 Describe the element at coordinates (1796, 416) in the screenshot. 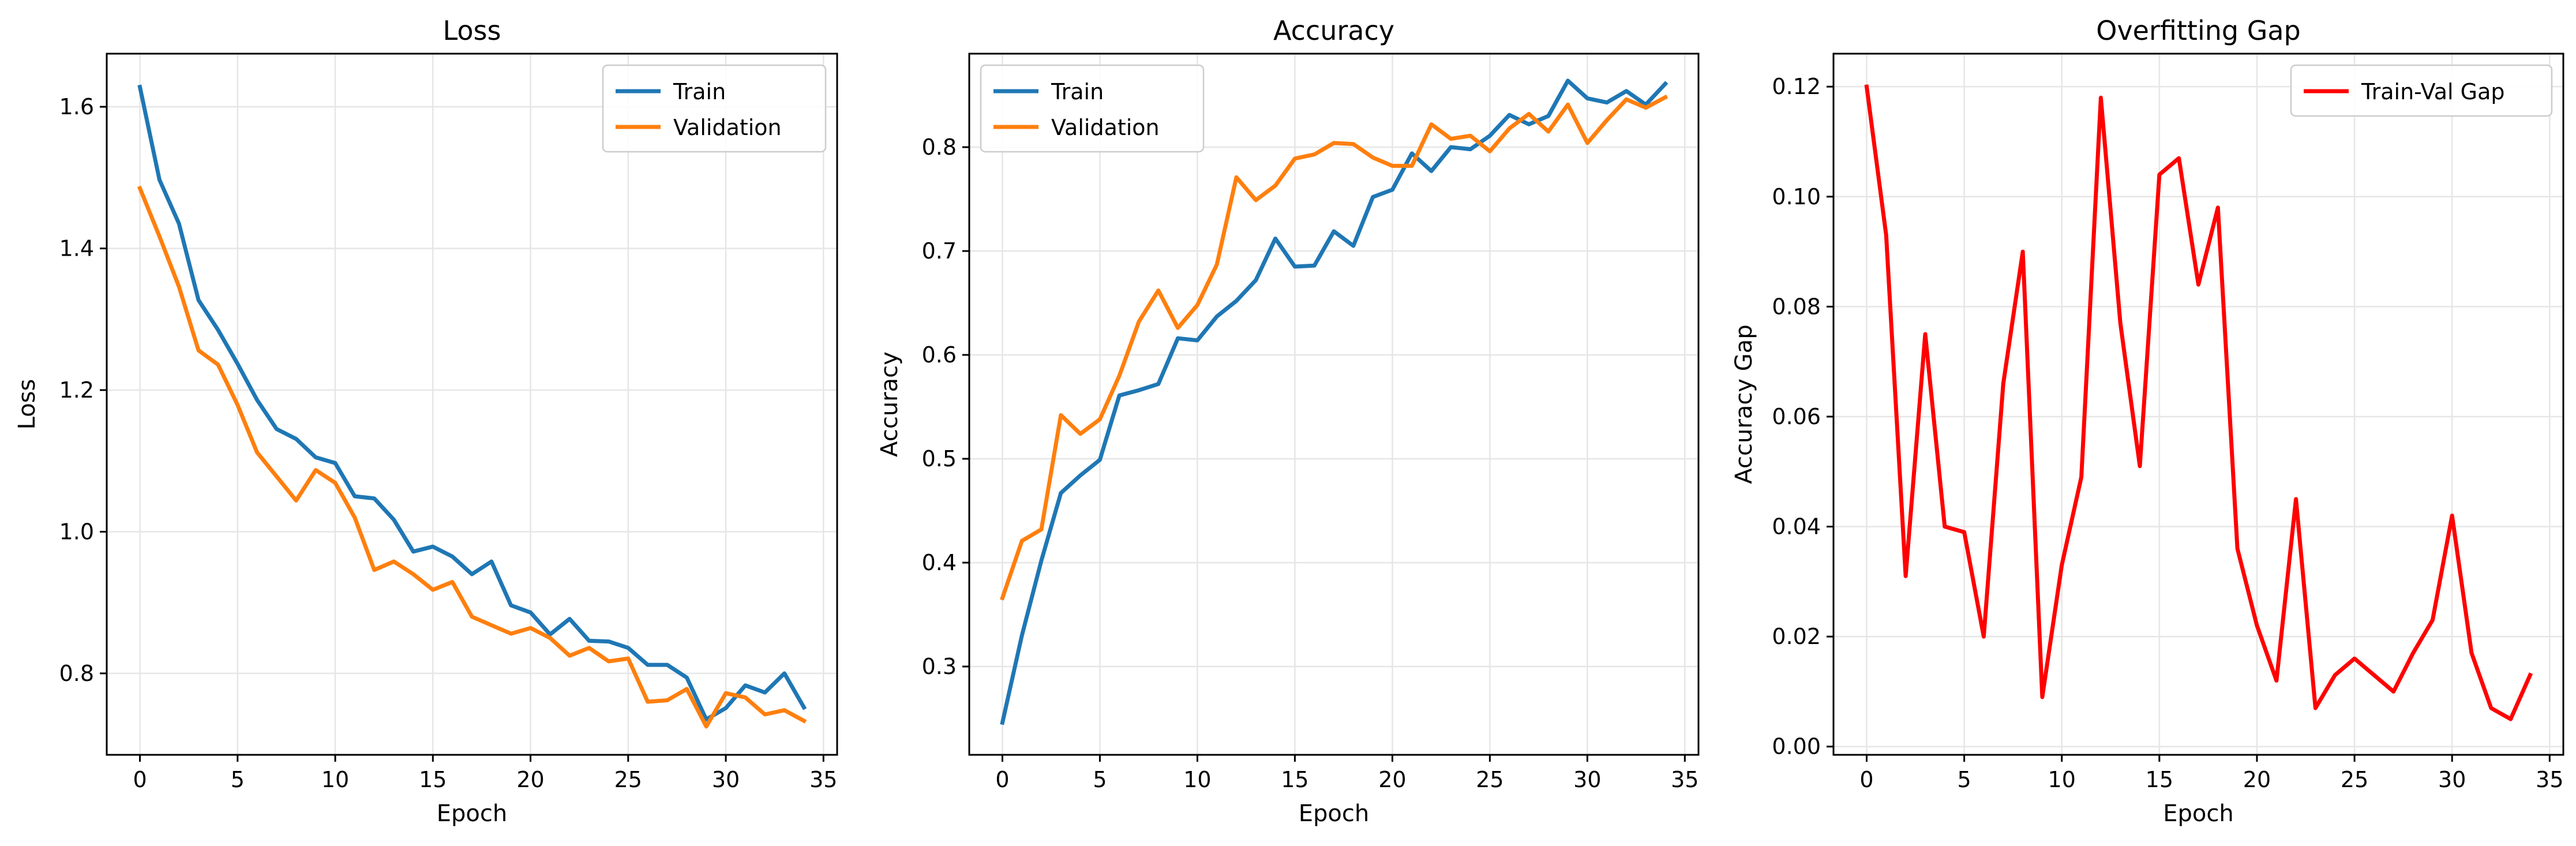

I see `y-tick-label: 0.06` at that location.